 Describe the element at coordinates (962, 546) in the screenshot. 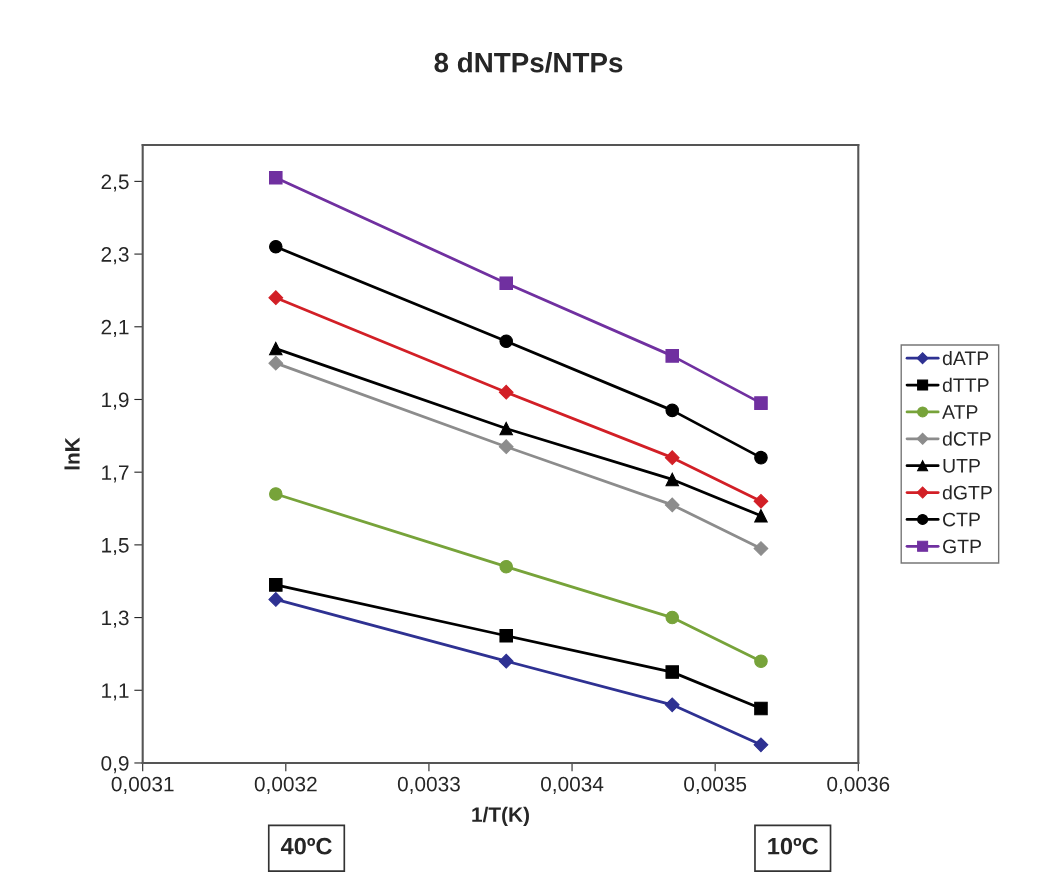

I see `legend-label: GTP` at that location.